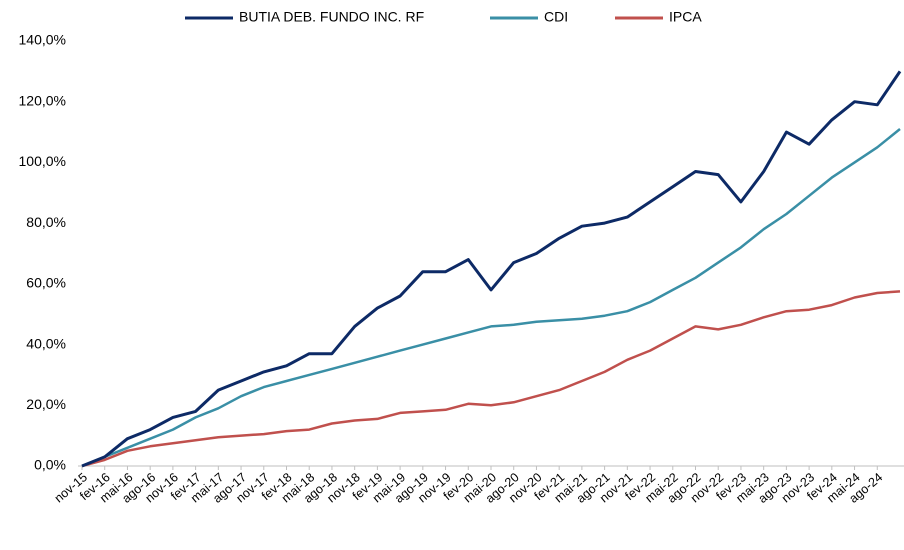  I want to click on y-tick-label: 140,0%, so click(42, 40).